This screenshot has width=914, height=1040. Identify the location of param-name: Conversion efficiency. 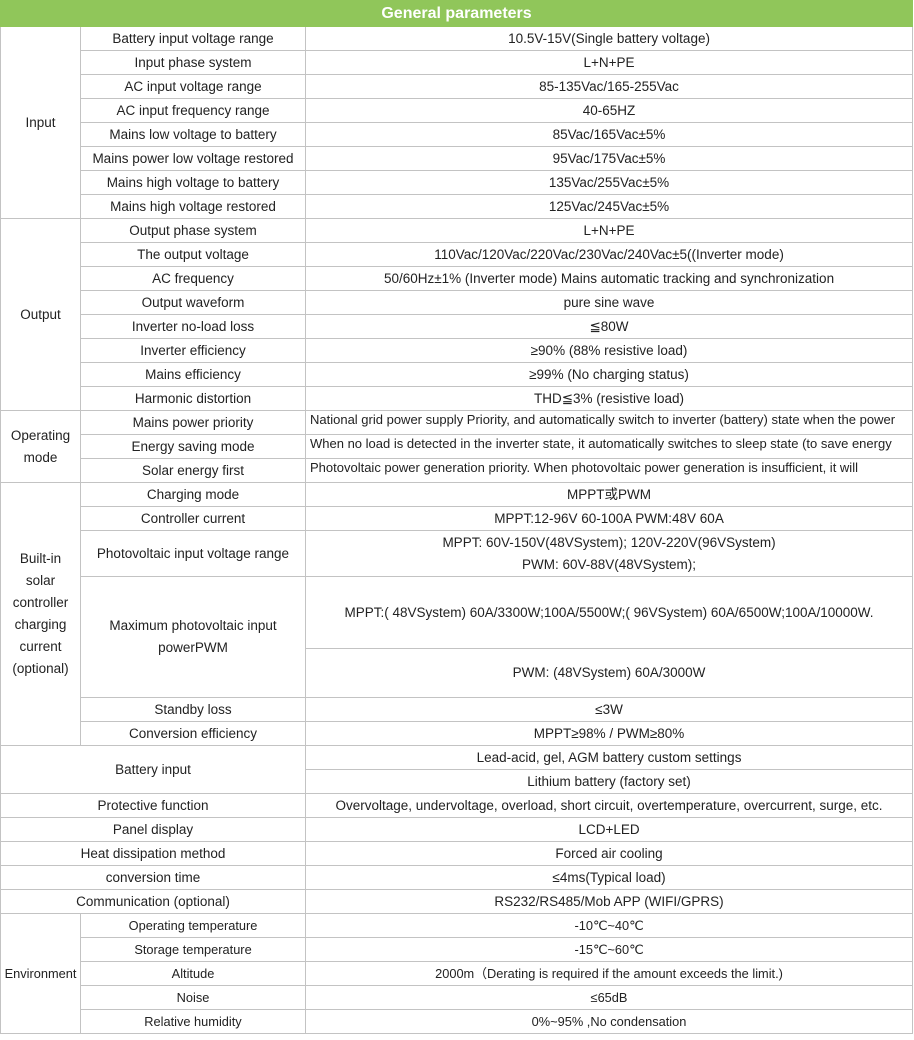
(193, 733).